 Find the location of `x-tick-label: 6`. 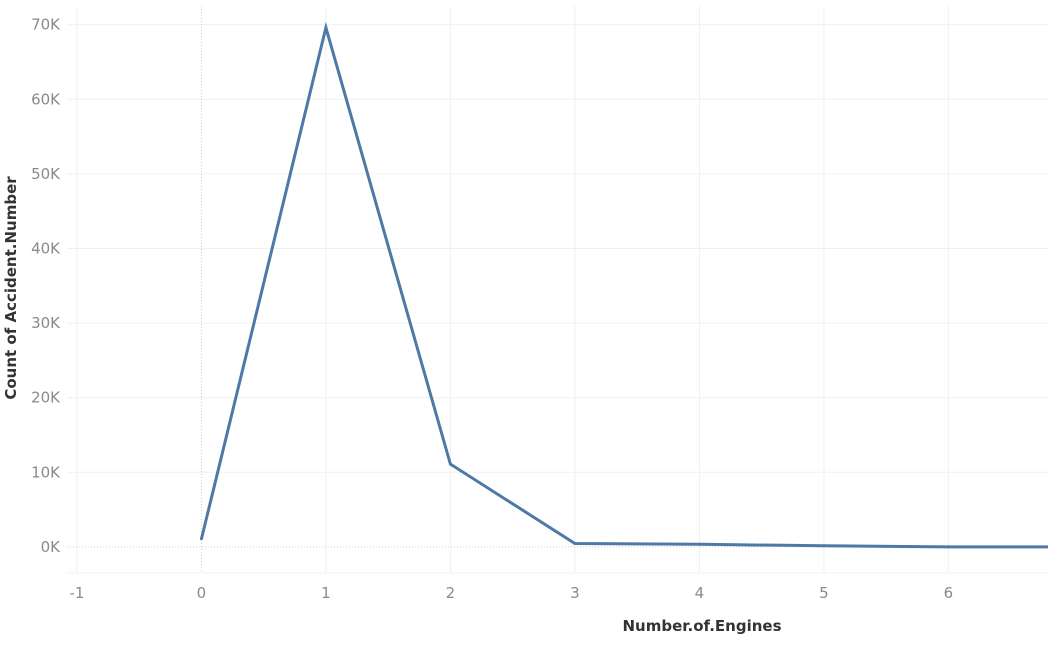

x-tick-label: 6 is located at coordinates (949, 593).